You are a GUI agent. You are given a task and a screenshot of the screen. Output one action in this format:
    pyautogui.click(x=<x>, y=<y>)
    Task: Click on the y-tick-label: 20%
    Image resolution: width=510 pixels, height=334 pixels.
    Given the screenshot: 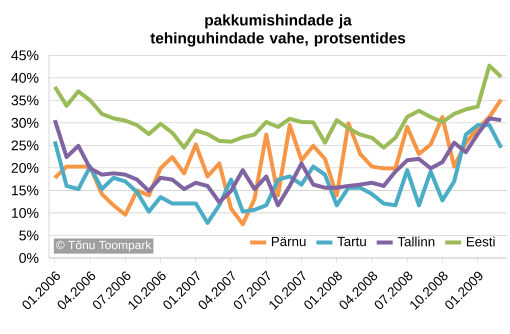 What is the action you would take?
    pyautogui.click(x=25, y=167)
    